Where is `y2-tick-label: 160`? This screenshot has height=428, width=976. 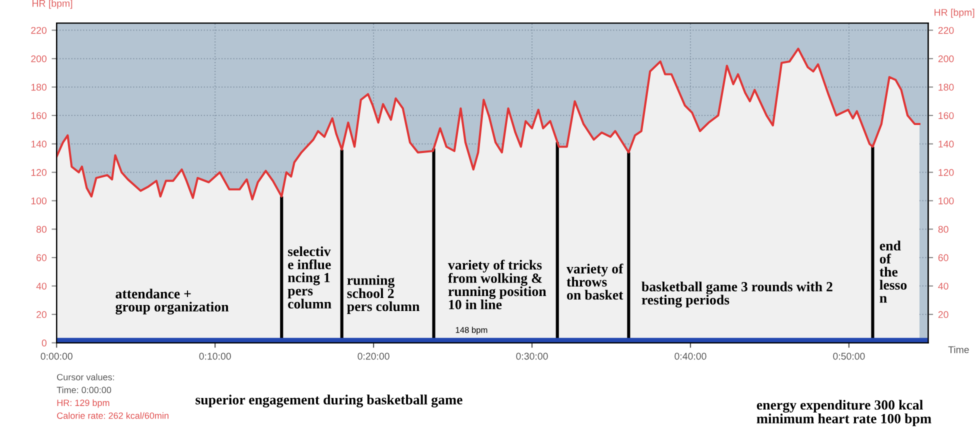 y2-tick-label: 160 is located at coordinates (946, 116).